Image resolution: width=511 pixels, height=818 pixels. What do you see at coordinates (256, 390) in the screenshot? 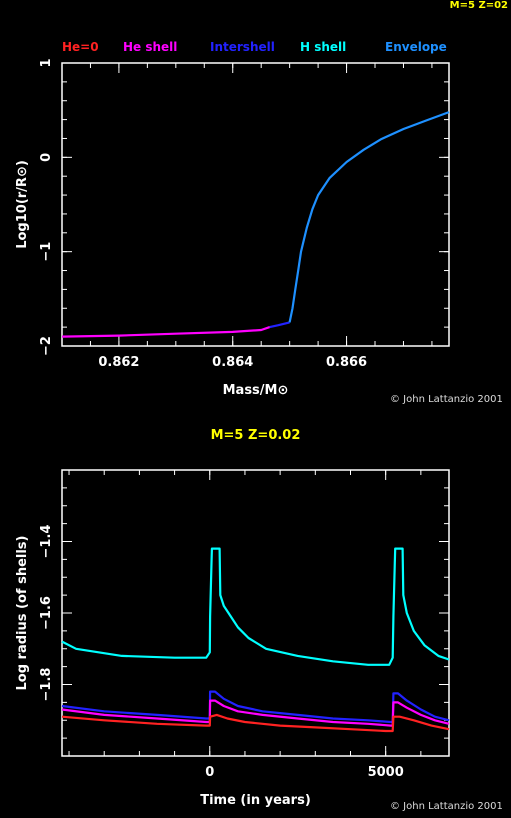
I see `x-axis-label: Mass/M⊙` at bounding box center [256, 390].